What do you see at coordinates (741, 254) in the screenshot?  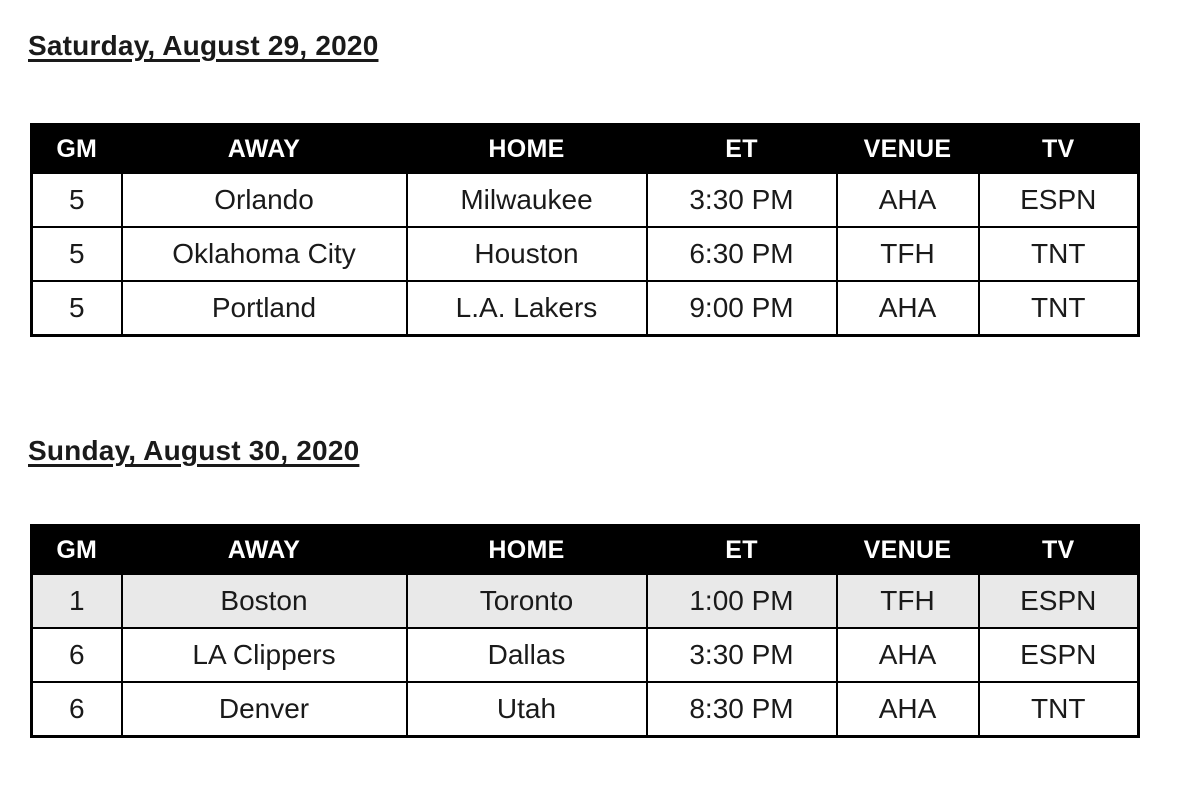 I see `cell-time-et: 6:30 PM` at bounding box center [741, 254].